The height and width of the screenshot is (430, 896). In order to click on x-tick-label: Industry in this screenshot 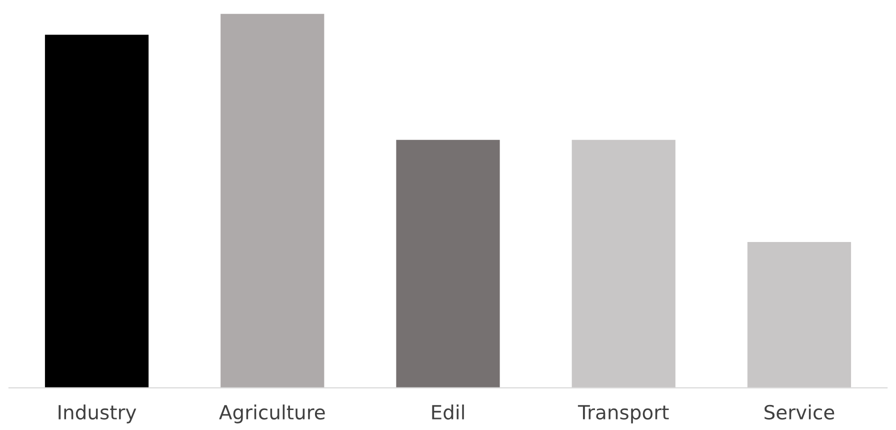, I will do `click(97, 414)`.